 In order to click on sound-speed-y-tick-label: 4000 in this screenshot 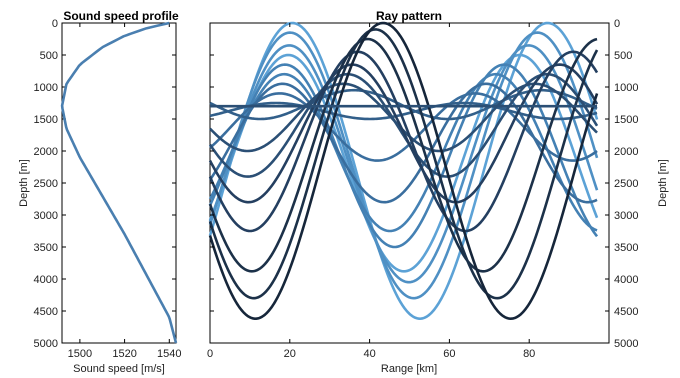, I will do `click(46, 280)`.